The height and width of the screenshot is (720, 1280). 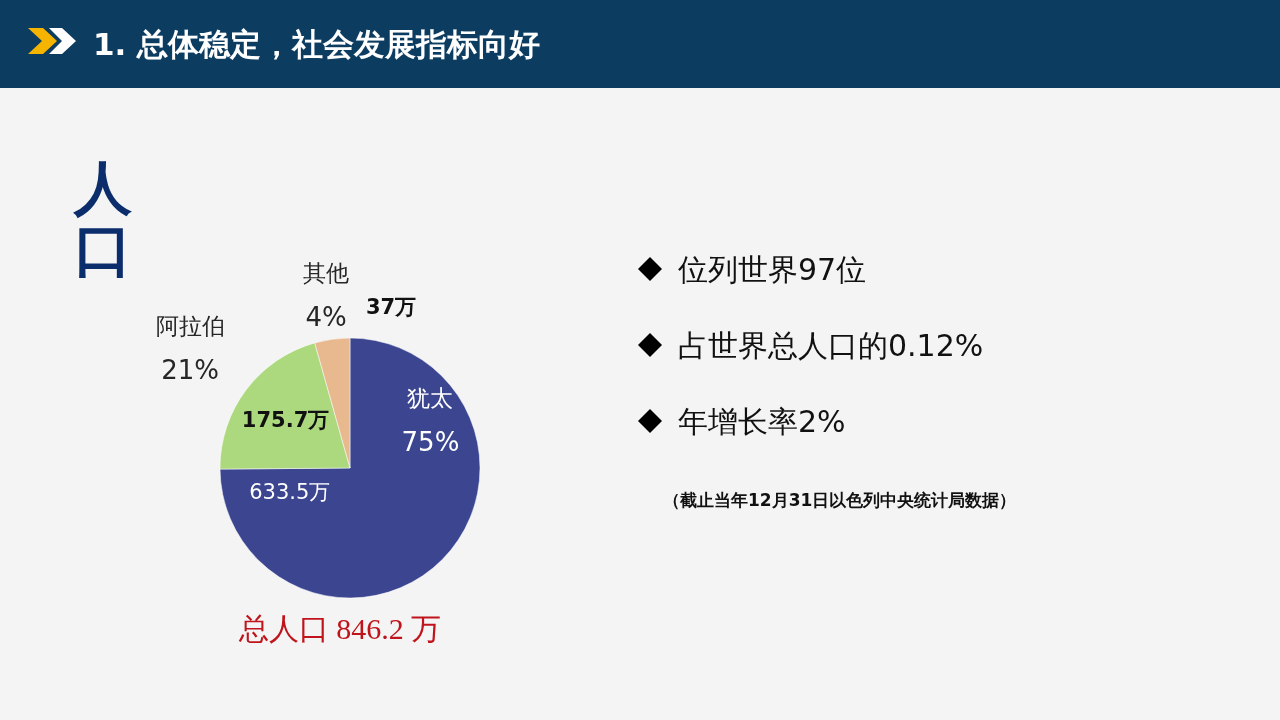 What do you see at coordinates (762, 421) in the screenshot?
I see `text: 年增长率2%` at bounding box center [762, 421].